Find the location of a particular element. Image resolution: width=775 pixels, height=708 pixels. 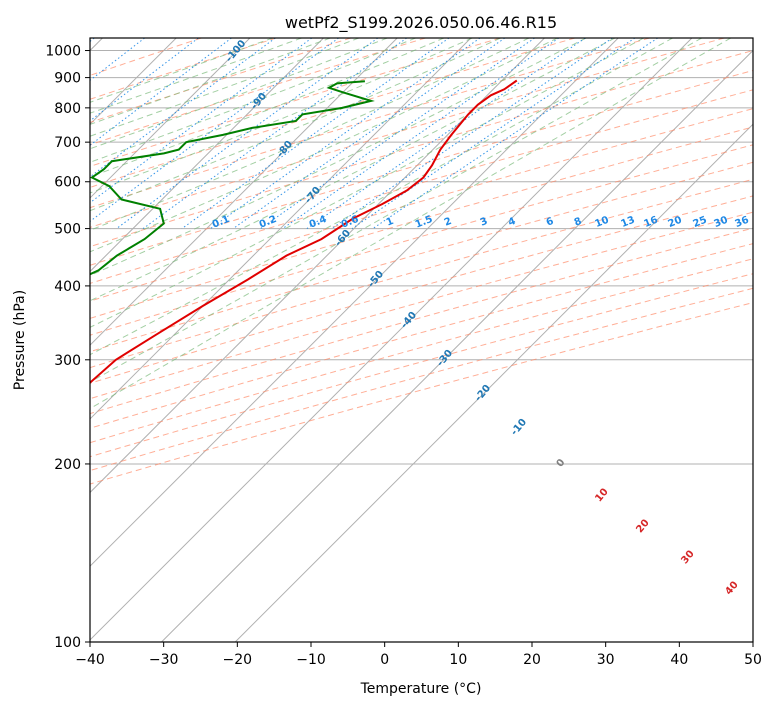

x-axis: −40 −30 −20 −10 0 10 20 30 40 50 is located at coordinates (418, 655).